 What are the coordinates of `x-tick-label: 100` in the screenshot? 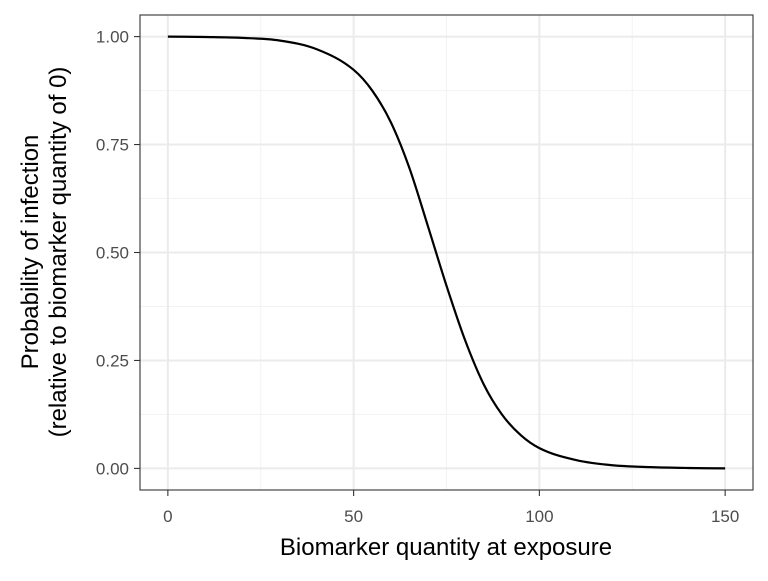 It's located at (539, 516).